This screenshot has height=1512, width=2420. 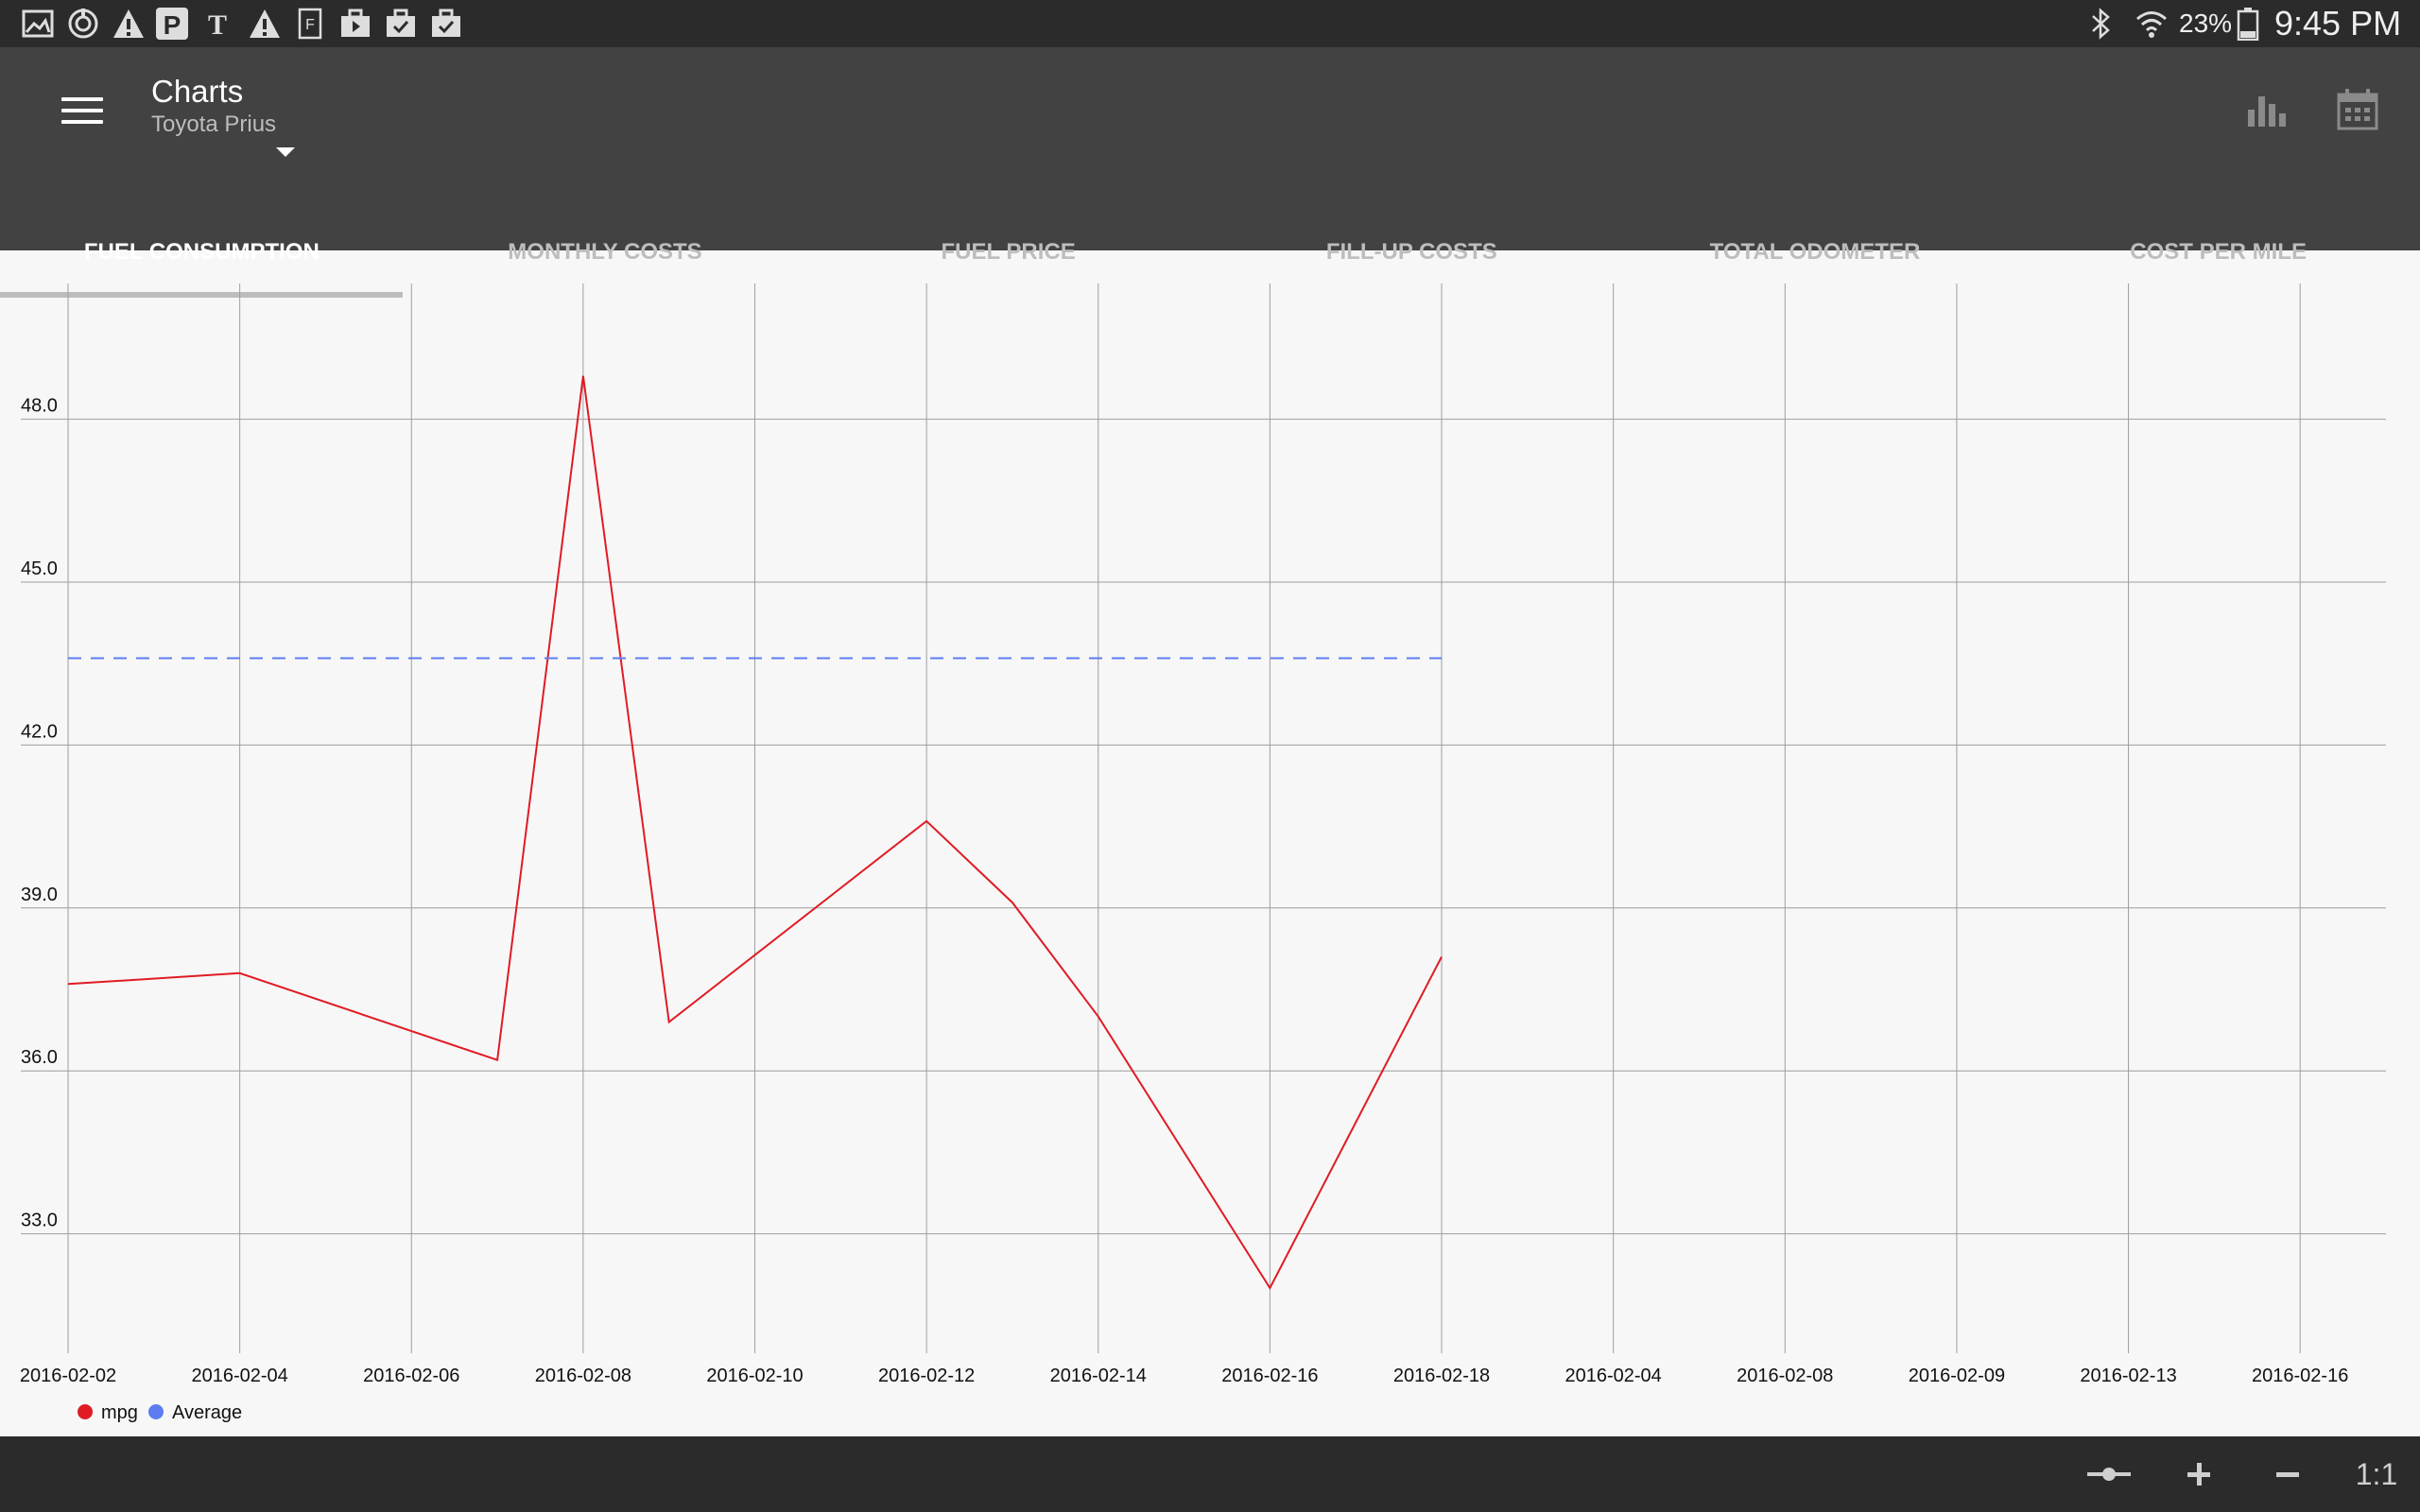 I want to click on tab-total-odometer: TOTAL ODOMETER, so click(x=1815, y=252).